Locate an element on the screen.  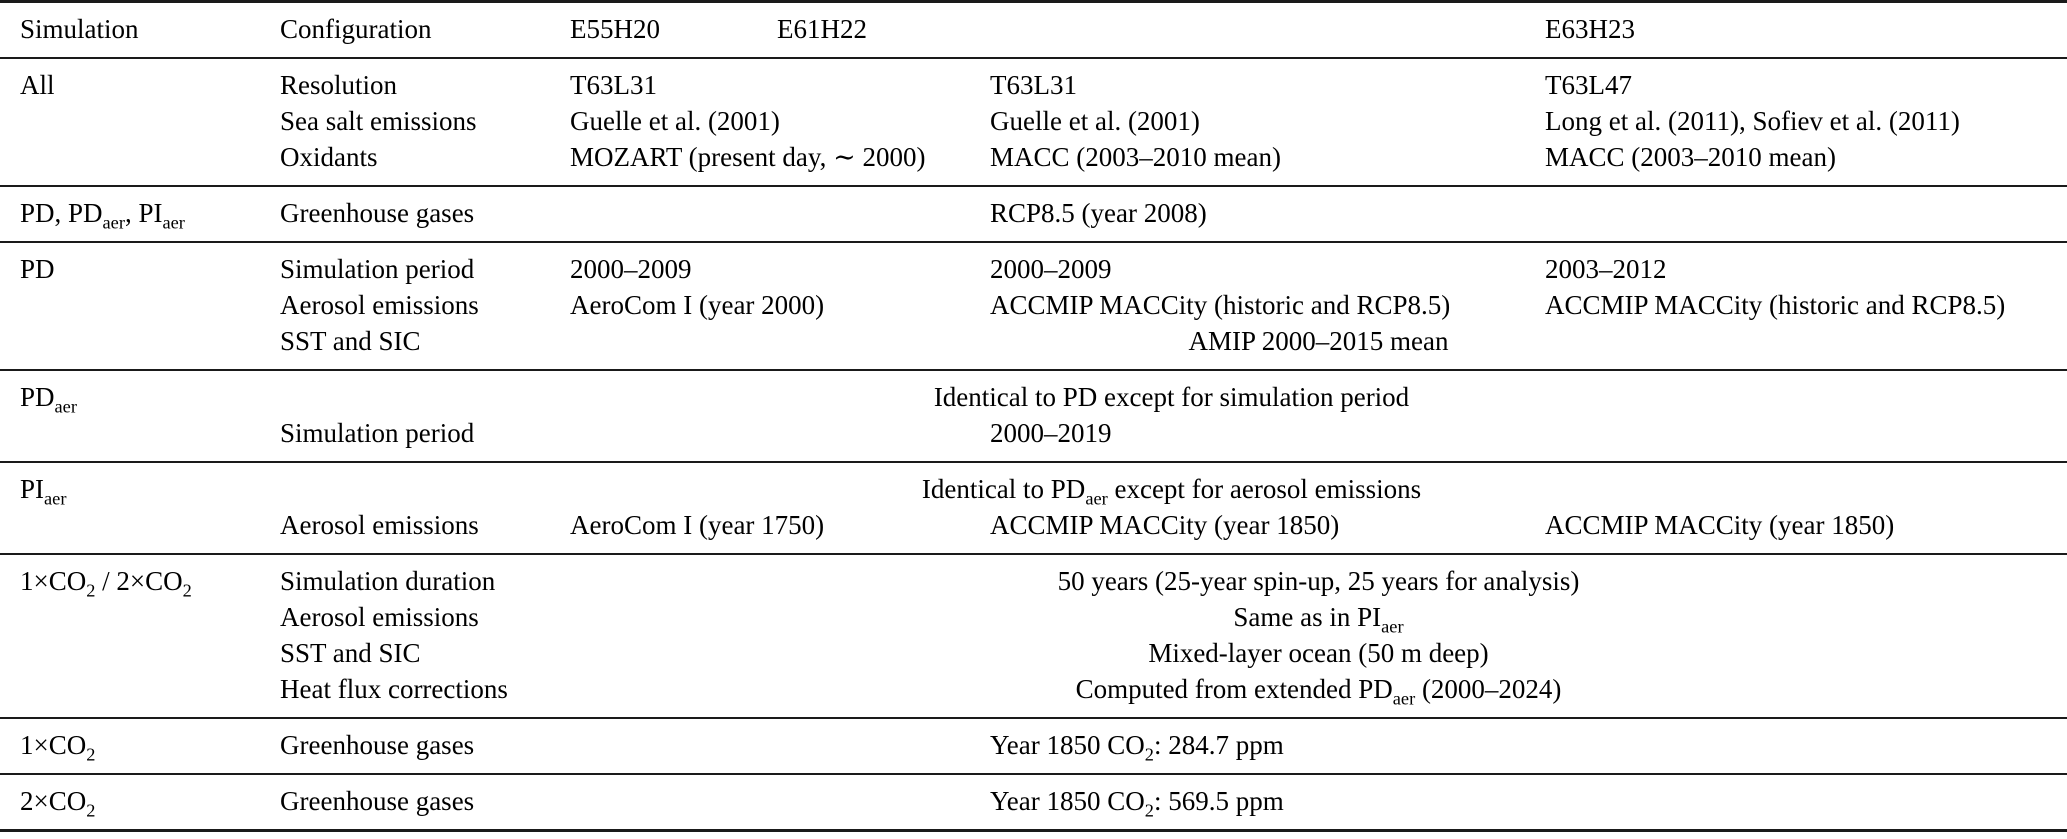
config-label: Simulation duration is located at coordinates (388, 581).